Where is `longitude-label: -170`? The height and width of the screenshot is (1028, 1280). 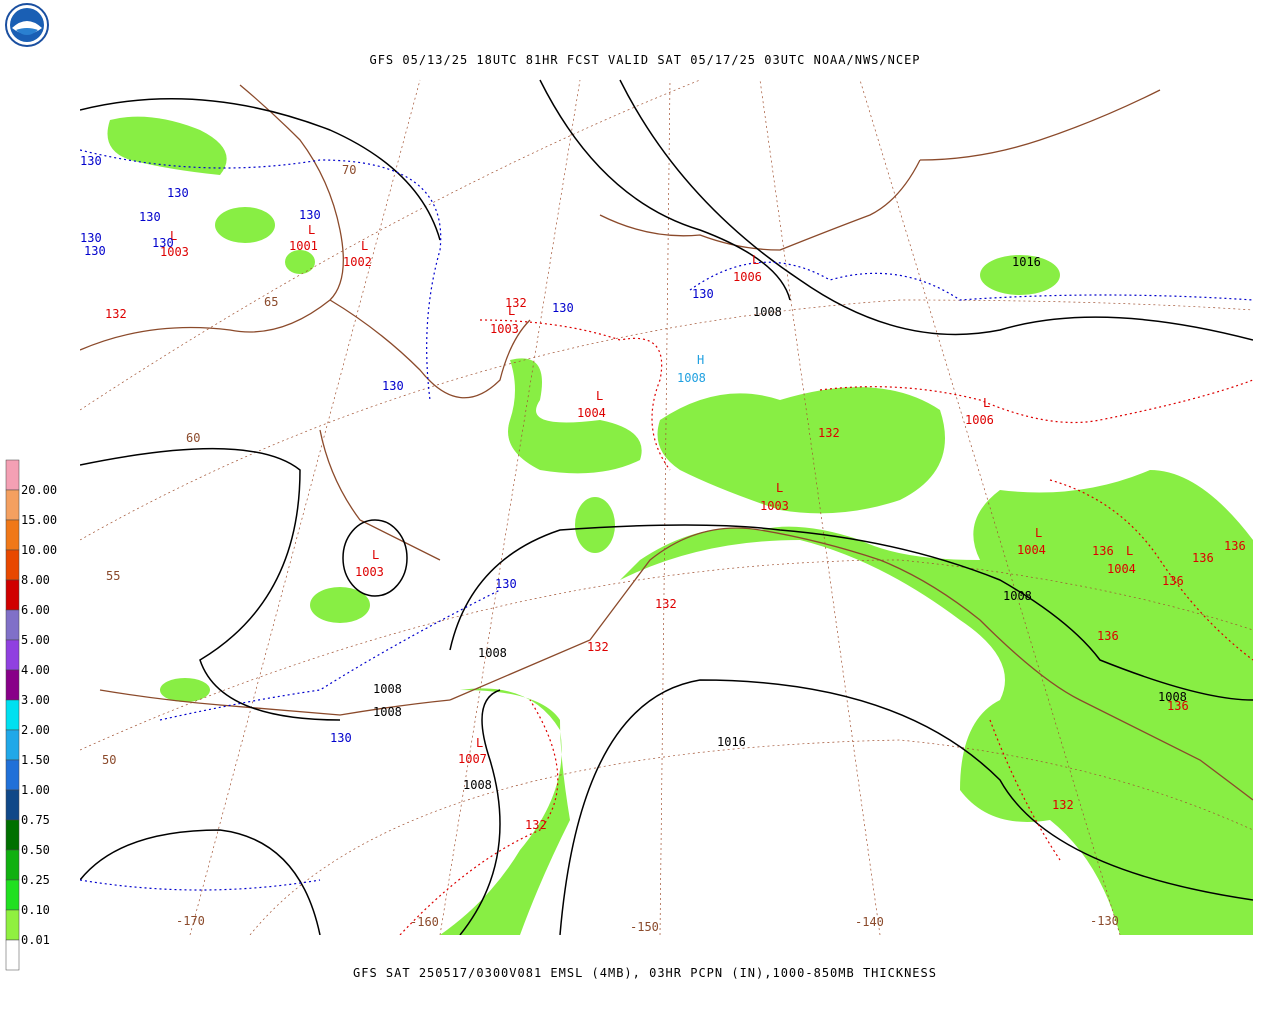 longitude-label: -170 is located at coordinates (190, 921).